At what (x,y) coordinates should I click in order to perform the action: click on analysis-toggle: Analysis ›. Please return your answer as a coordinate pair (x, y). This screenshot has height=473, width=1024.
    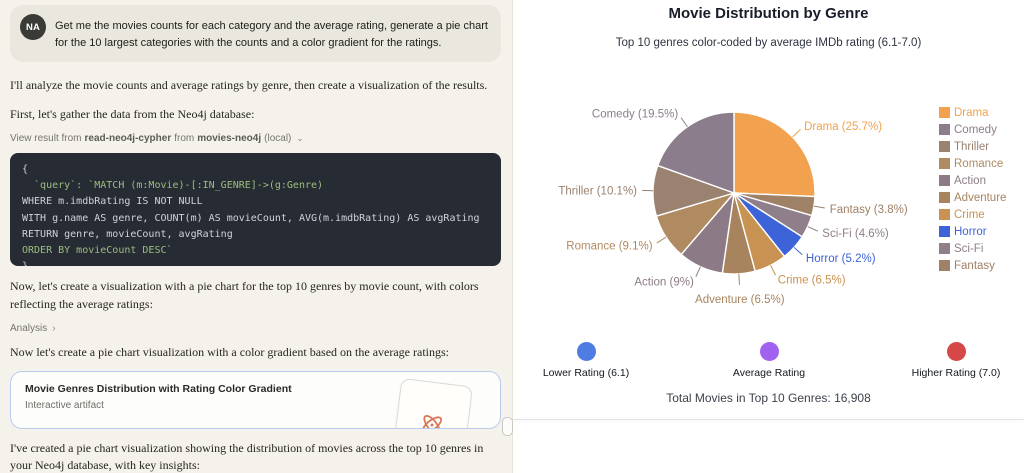
    Looking at the image, I should click on (255, 328).